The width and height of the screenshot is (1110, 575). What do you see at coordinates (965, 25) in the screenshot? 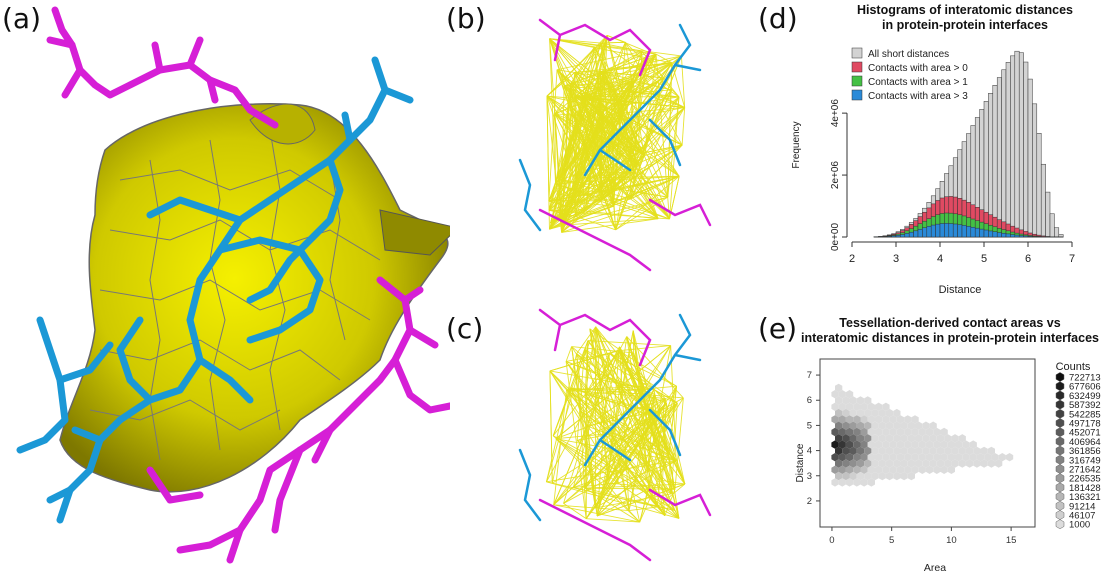
I see `chart-d-title-line2: in protein-protein interfaces` at bounding box center [965, 25].